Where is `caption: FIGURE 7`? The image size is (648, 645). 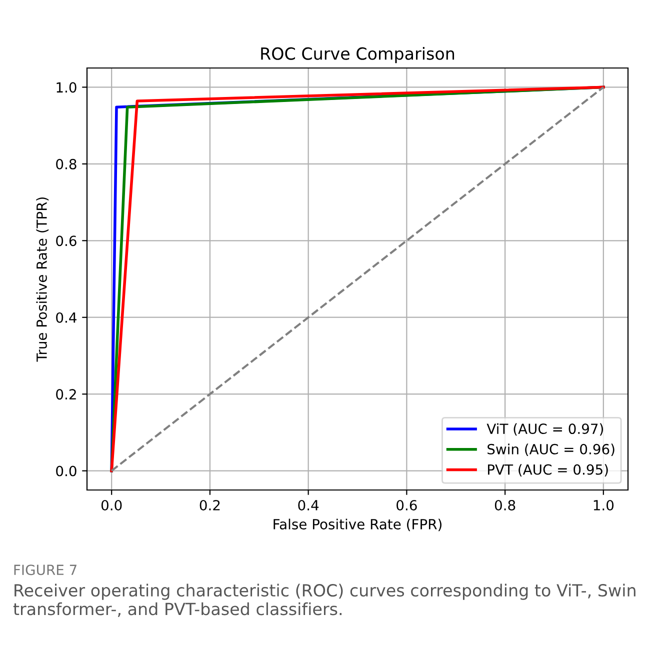
caption: FIGURE 7 is located at coordinates (45, 570).